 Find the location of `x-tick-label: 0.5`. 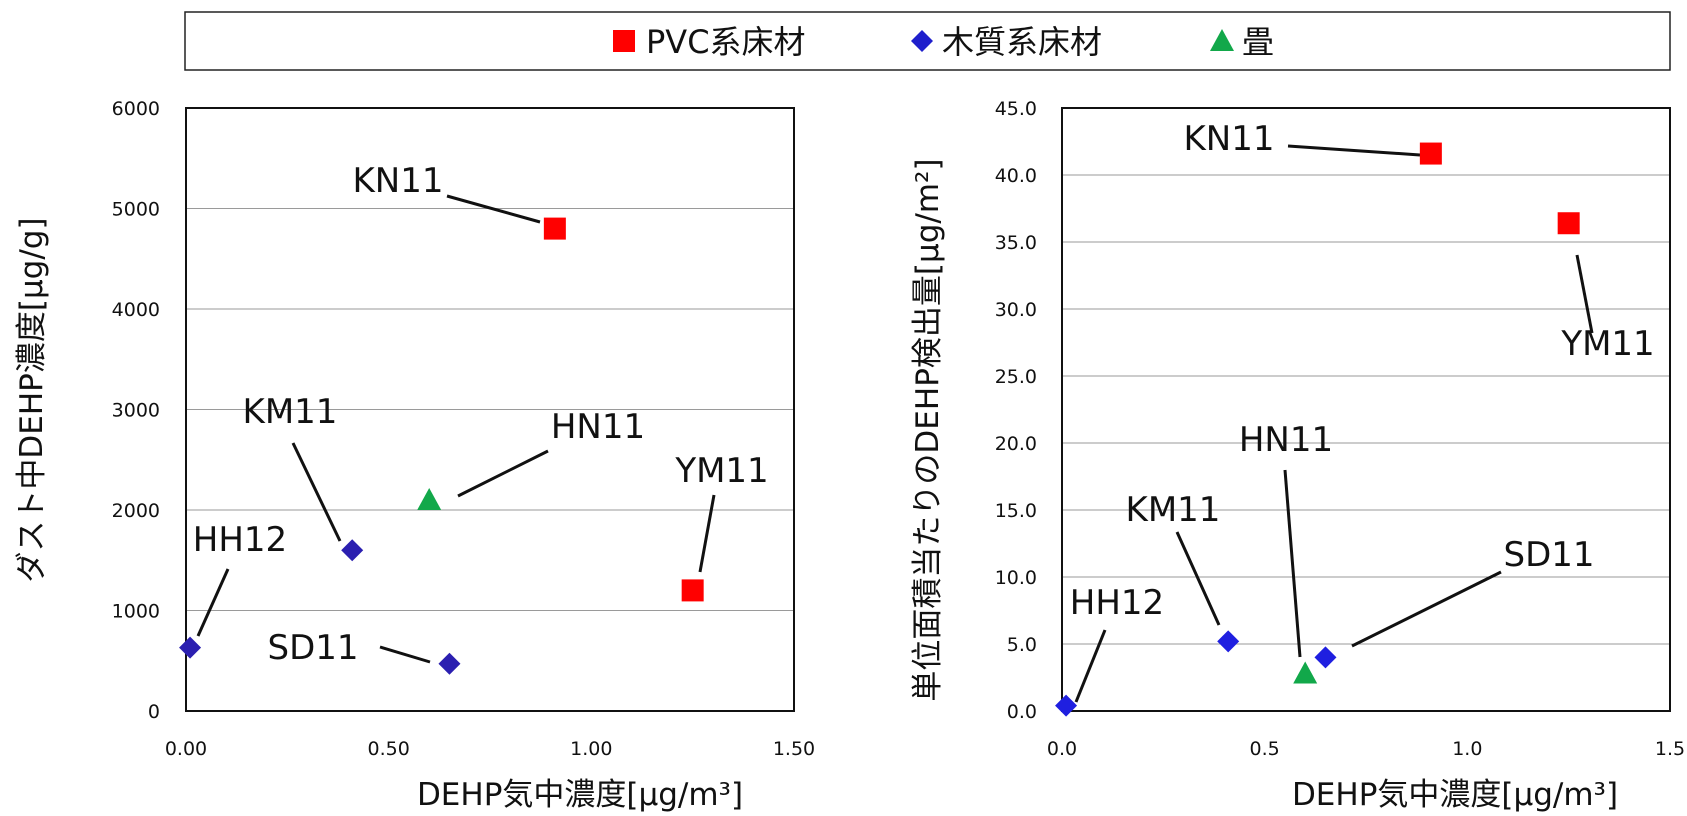

x-tick-label: 0.5 is located at coordinates (1265, 749).